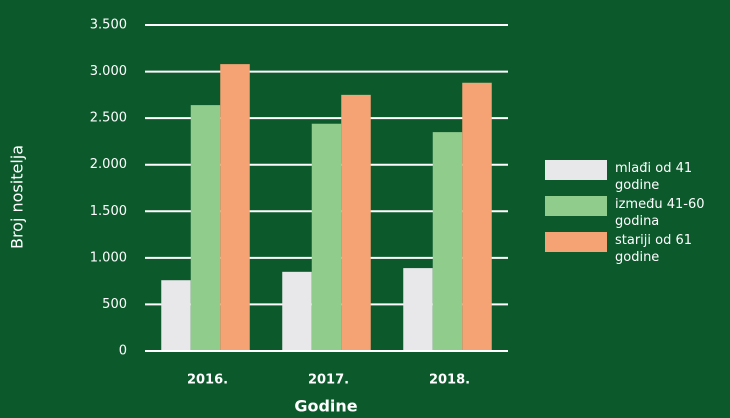  Describe the element at coordinates (328, 380) in the screenshot. I see `x-tick-label: 2017.` at that location.